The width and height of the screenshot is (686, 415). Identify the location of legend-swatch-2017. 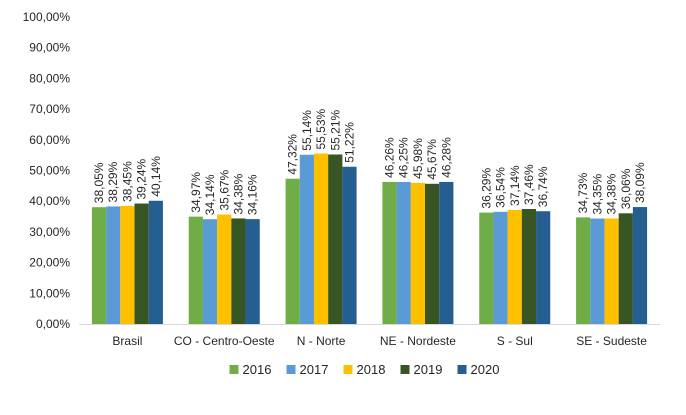
(291, 369).